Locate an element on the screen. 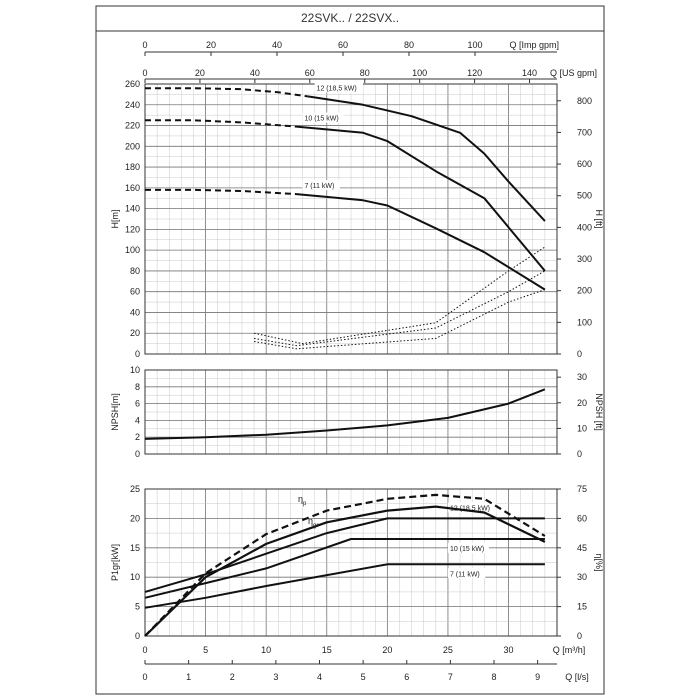 The height and width of the screenshot is (700, 700). efficiency-label-subscript: p is located at coordinates (305, 504).